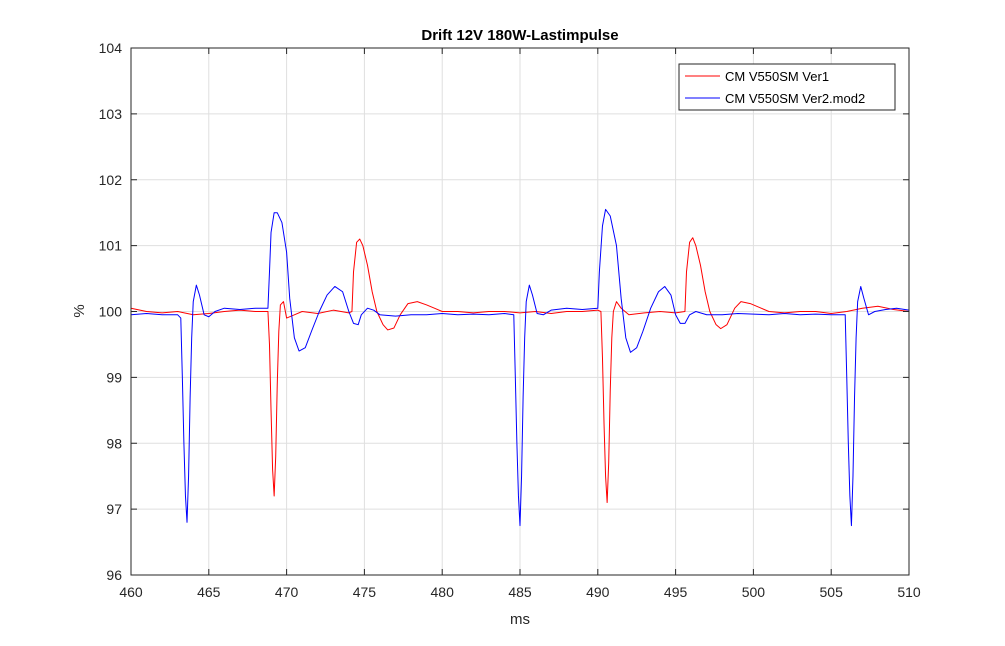 The width and height of the screenshot is (1005, 646). I want to click on x-tick-label-8: 500, so click(754, 592).